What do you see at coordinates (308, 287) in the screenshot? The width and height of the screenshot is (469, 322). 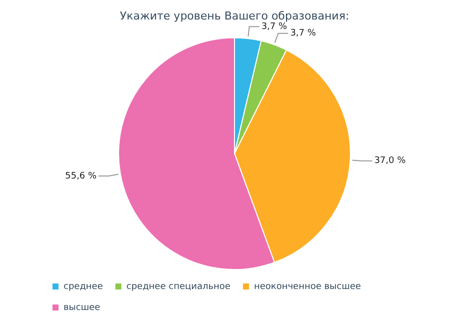 I see `legend-label: неоконченное высшее` at bounding box center [308, 287].